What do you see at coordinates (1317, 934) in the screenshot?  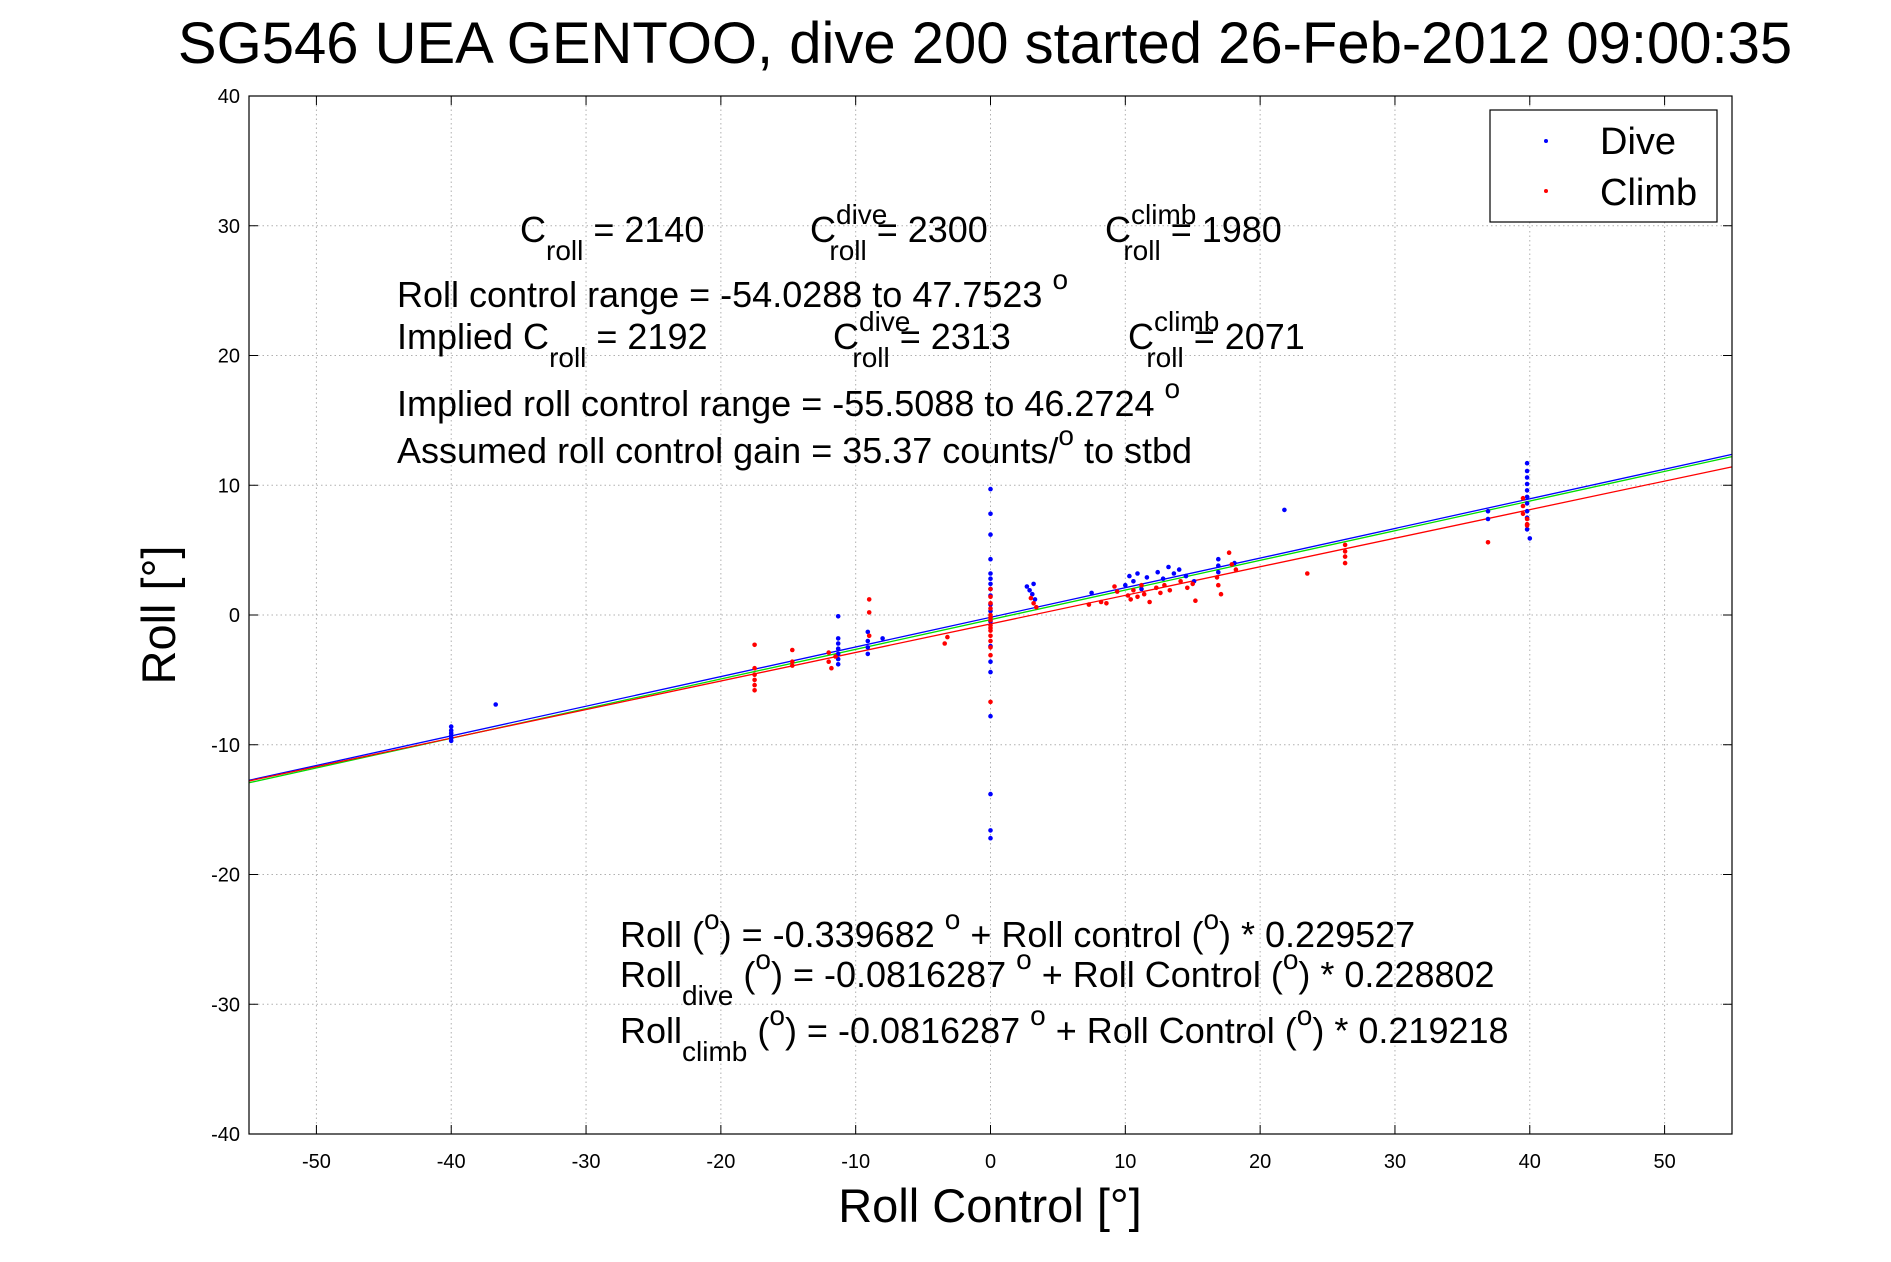 I see `annotation-part: ) * 0.229527` at bounding box center [1317, 934].